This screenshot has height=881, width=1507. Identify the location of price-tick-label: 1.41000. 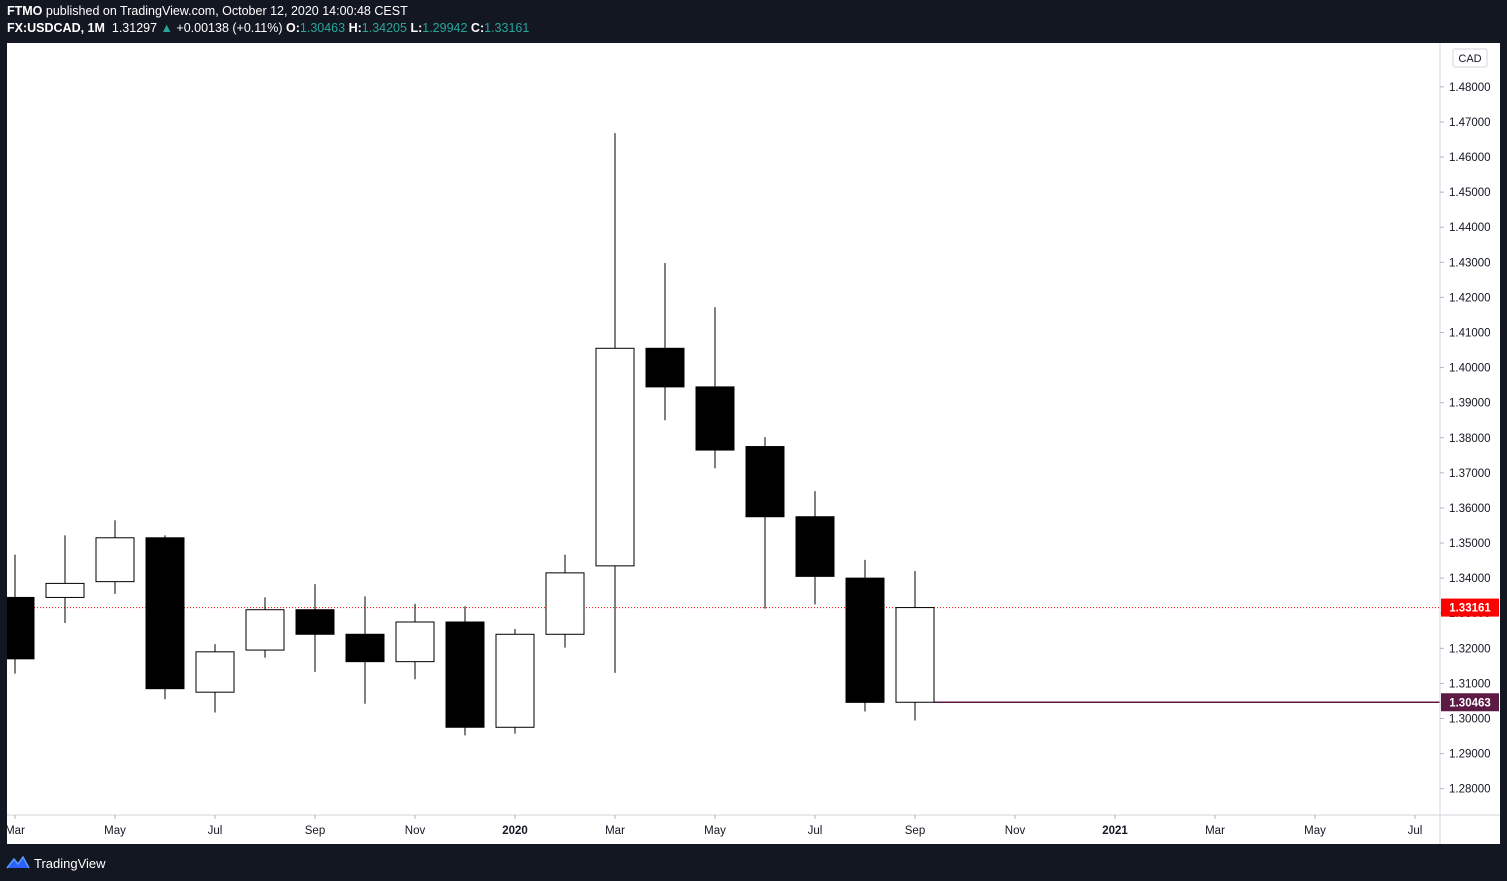
(1470, 334).